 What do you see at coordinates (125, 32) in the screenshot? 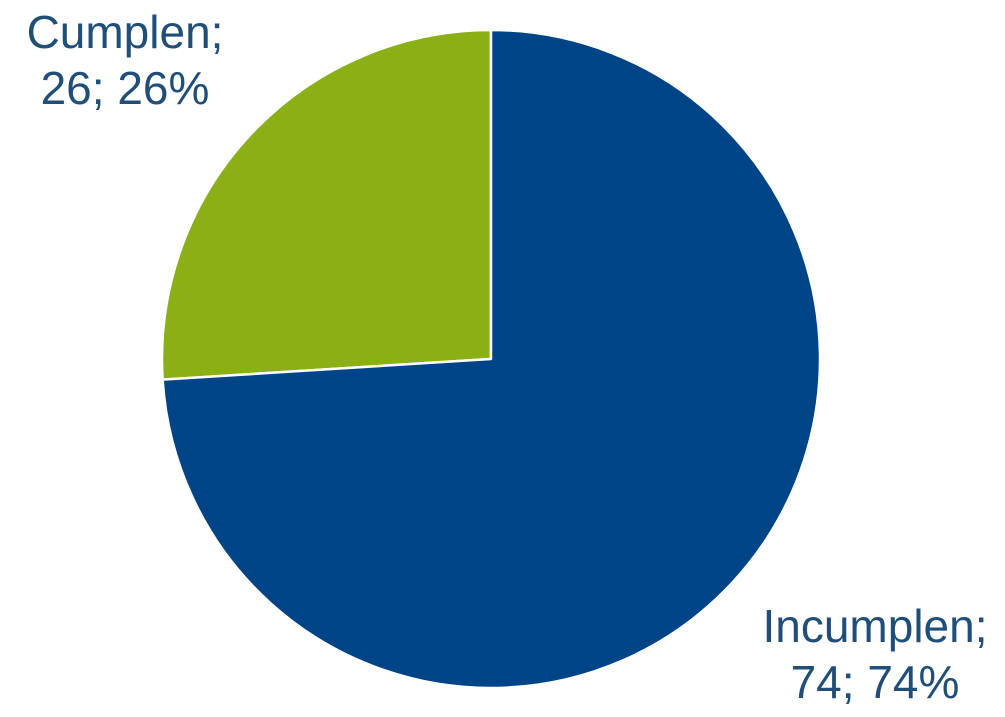
I see `data-label-cumplen-name: Cumplen;` at bounding box center [125, 32].